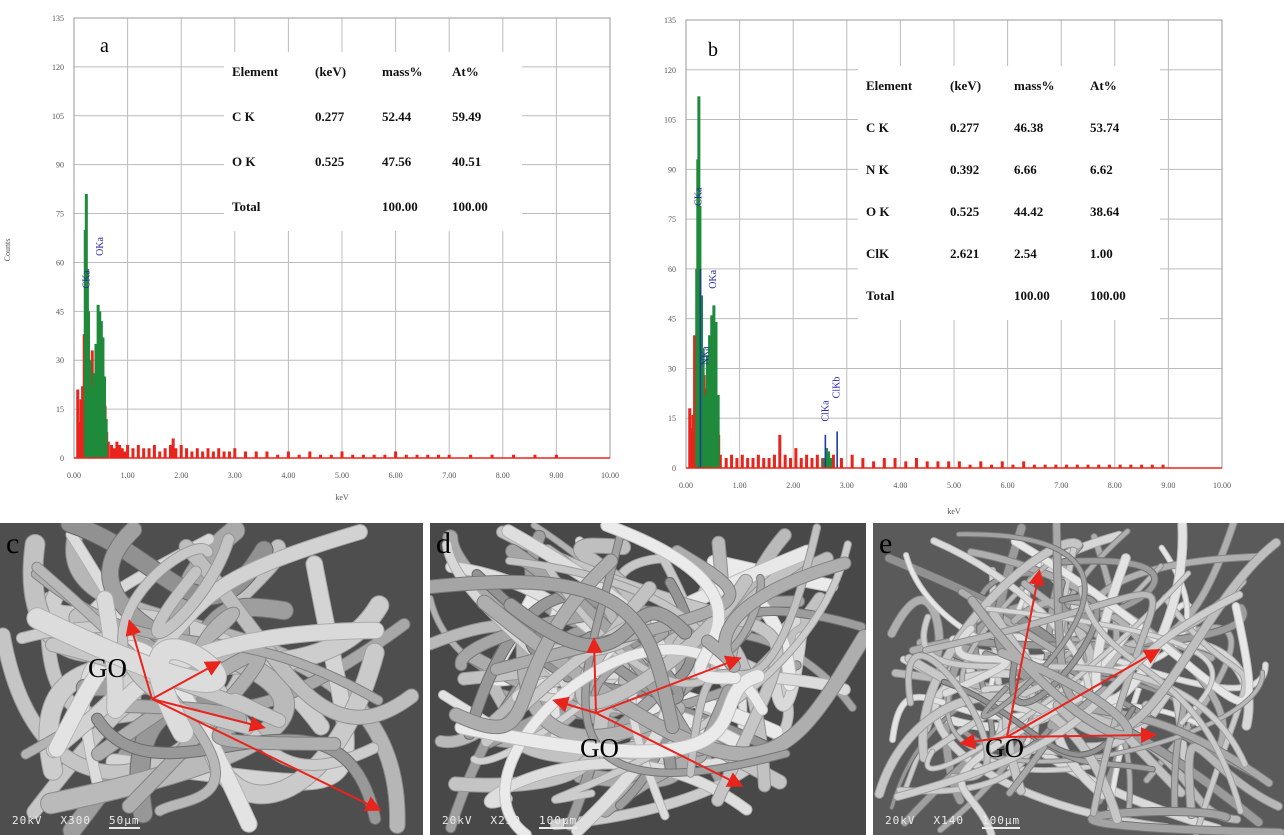 The width and height of the screenshot is (1284, 835). What do you see at coordinates (288, 475) in the screenshot?
I see `x-tick-label: 4.00` at bounding box center [288, 475].